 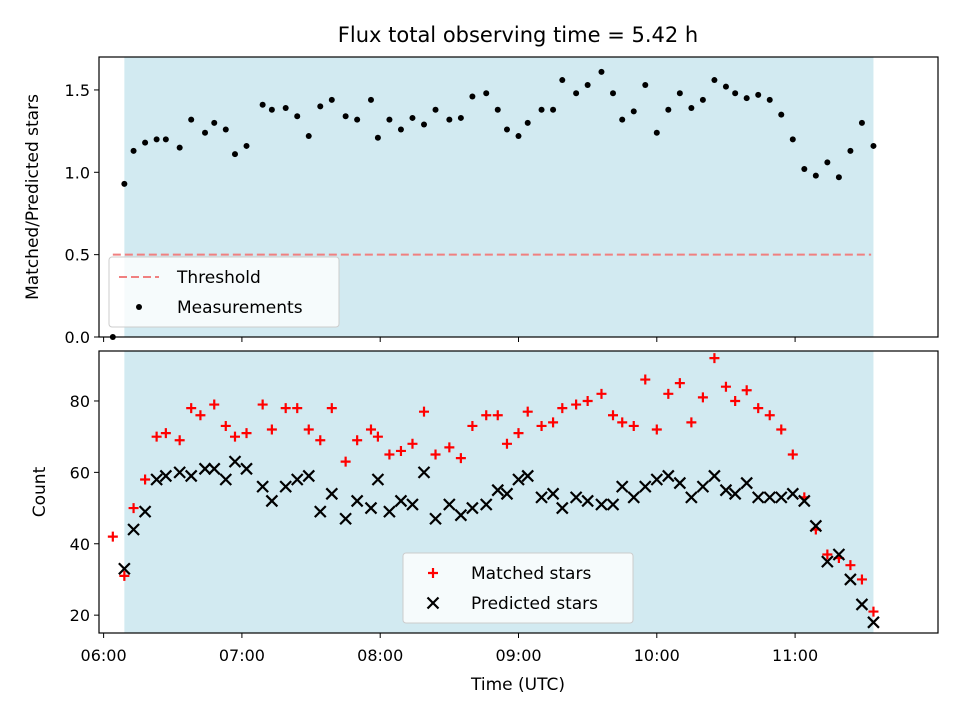 I want to click on legend-entry: Predicted stars, so click(x=512, y=604).